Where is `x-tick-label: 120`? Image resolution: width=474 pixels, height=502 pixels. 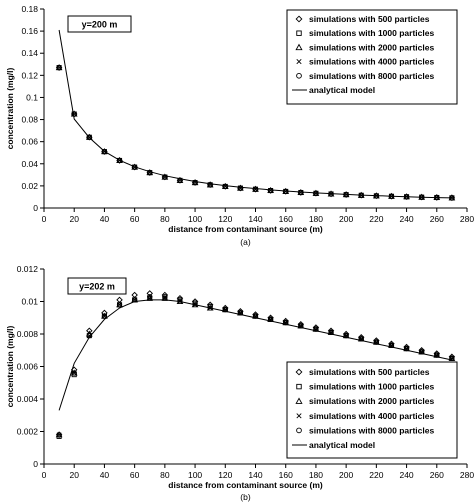 x-tick-label: 120 is located at coordinates (225, 475).